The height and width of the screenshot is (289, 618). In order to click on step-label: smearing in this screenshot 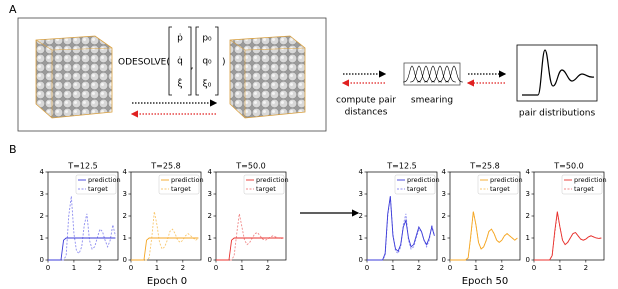, I will do `click(432, 101)`.